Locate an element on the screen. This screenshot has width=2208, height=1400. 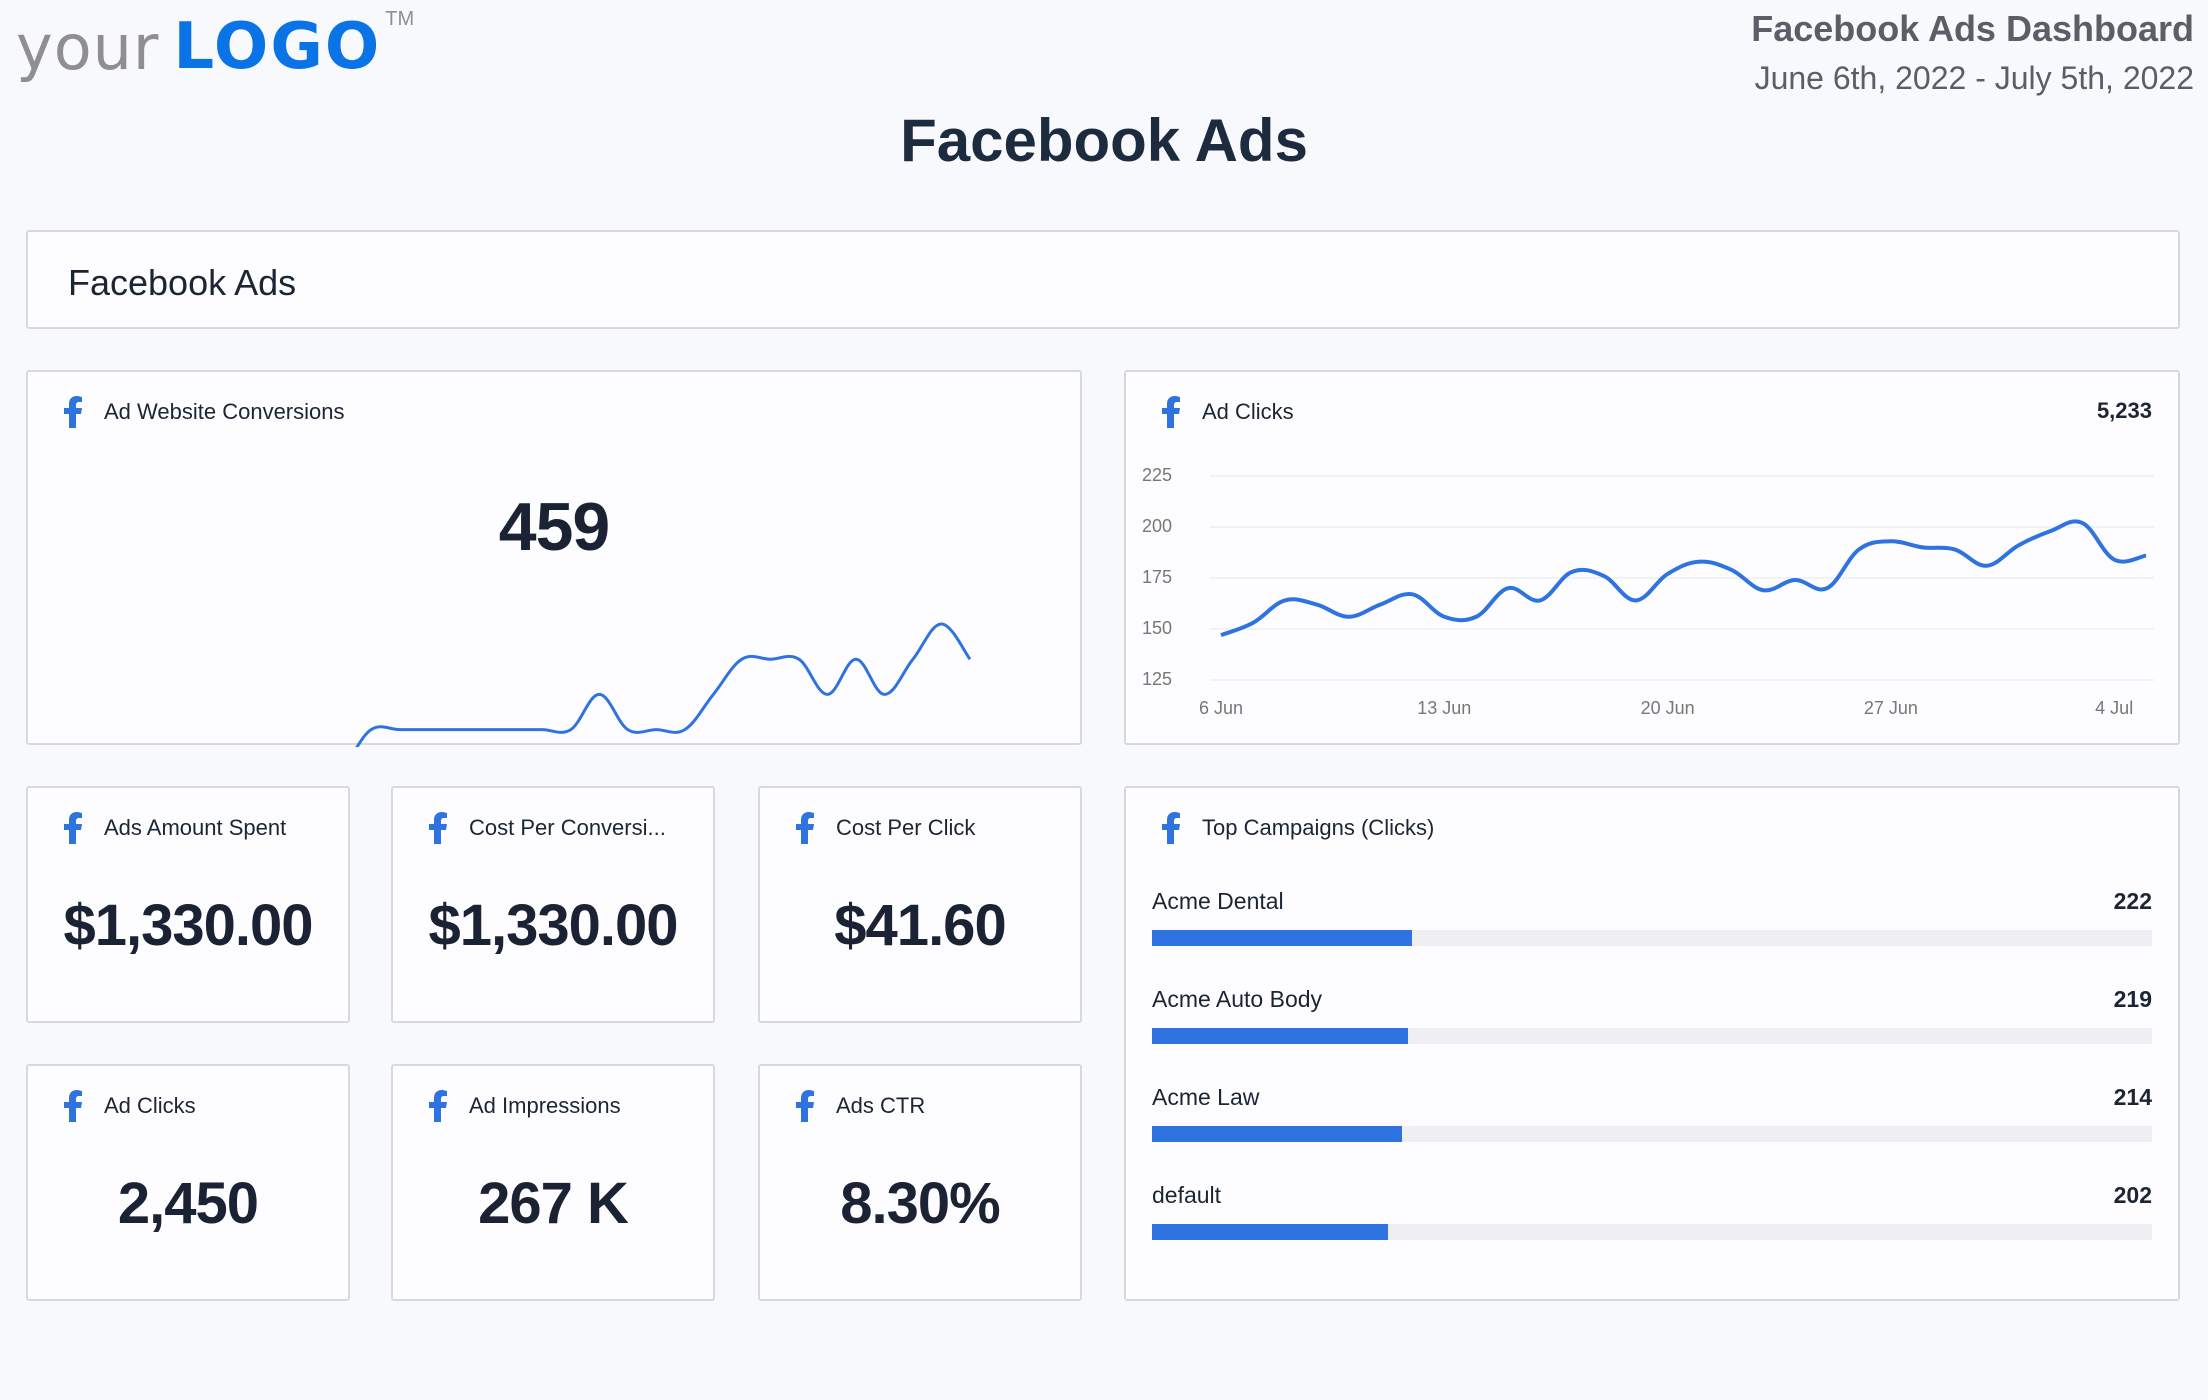
campaign-row: Acme Auto Body 219 is located at coordinates (1652, 1015).